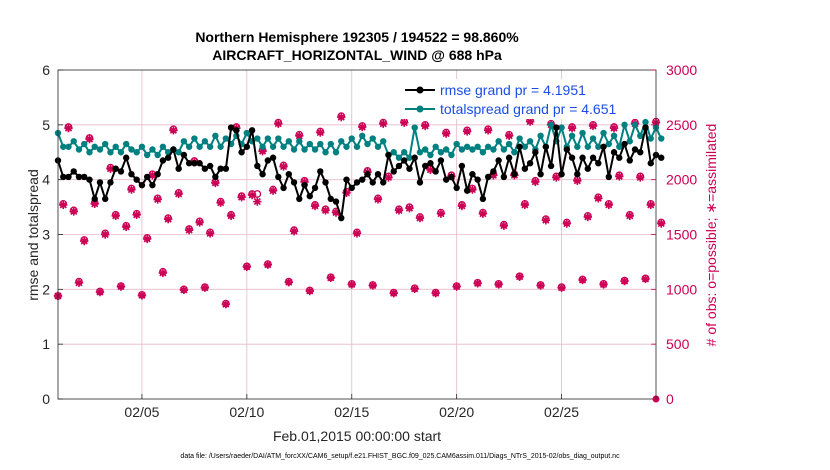 The height and width of the screenshot is (470, 830). What do you see at coordinates (141, 412) in the screenshot?
I see `x-tick-label: 02/05` at bounding box center [141, 412].